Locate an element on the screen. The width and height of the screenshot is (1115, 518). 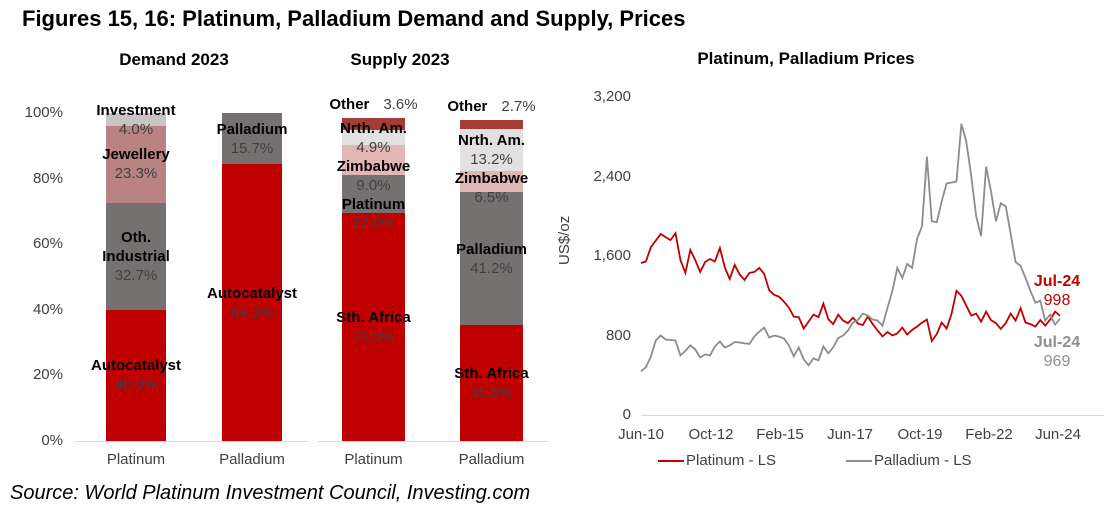
x-axis-tick-label: Jun-24 is located at coordinates (1058, 434).